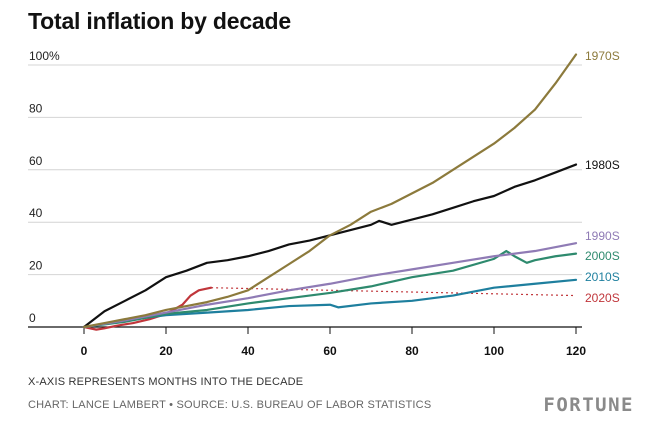  I want to click on x-axis: 0 20 40 60 80 100 120, so click(307, 342).